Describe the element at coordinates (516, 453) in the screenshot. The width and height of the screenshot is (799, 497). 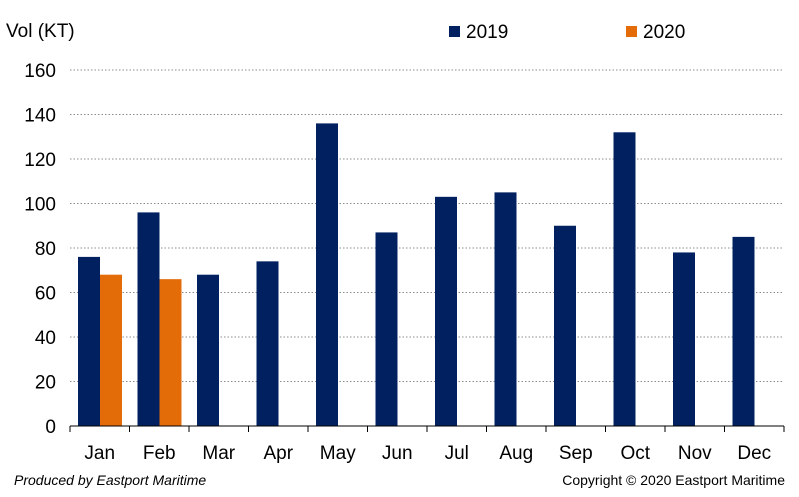
I see `x-tick-aug: Aug` at that location.